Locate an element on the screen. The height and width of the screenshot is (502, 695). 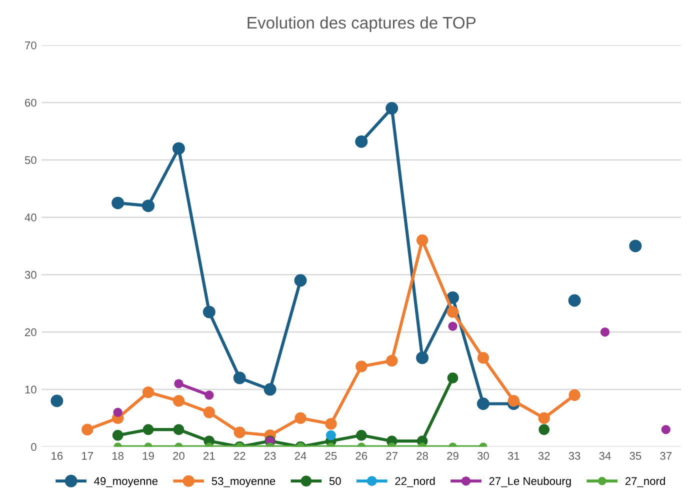
x-tick-label: 22 is located at coordinates (240, 456).